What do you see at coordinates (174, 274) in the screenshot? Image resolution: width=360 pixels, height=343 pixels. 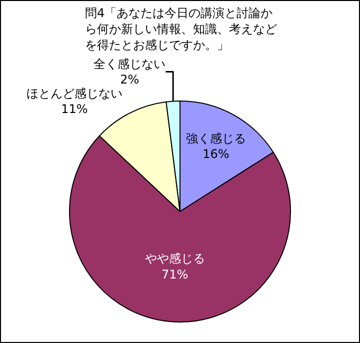 I see `data-label: 71%` at bounding box center [174, 274].